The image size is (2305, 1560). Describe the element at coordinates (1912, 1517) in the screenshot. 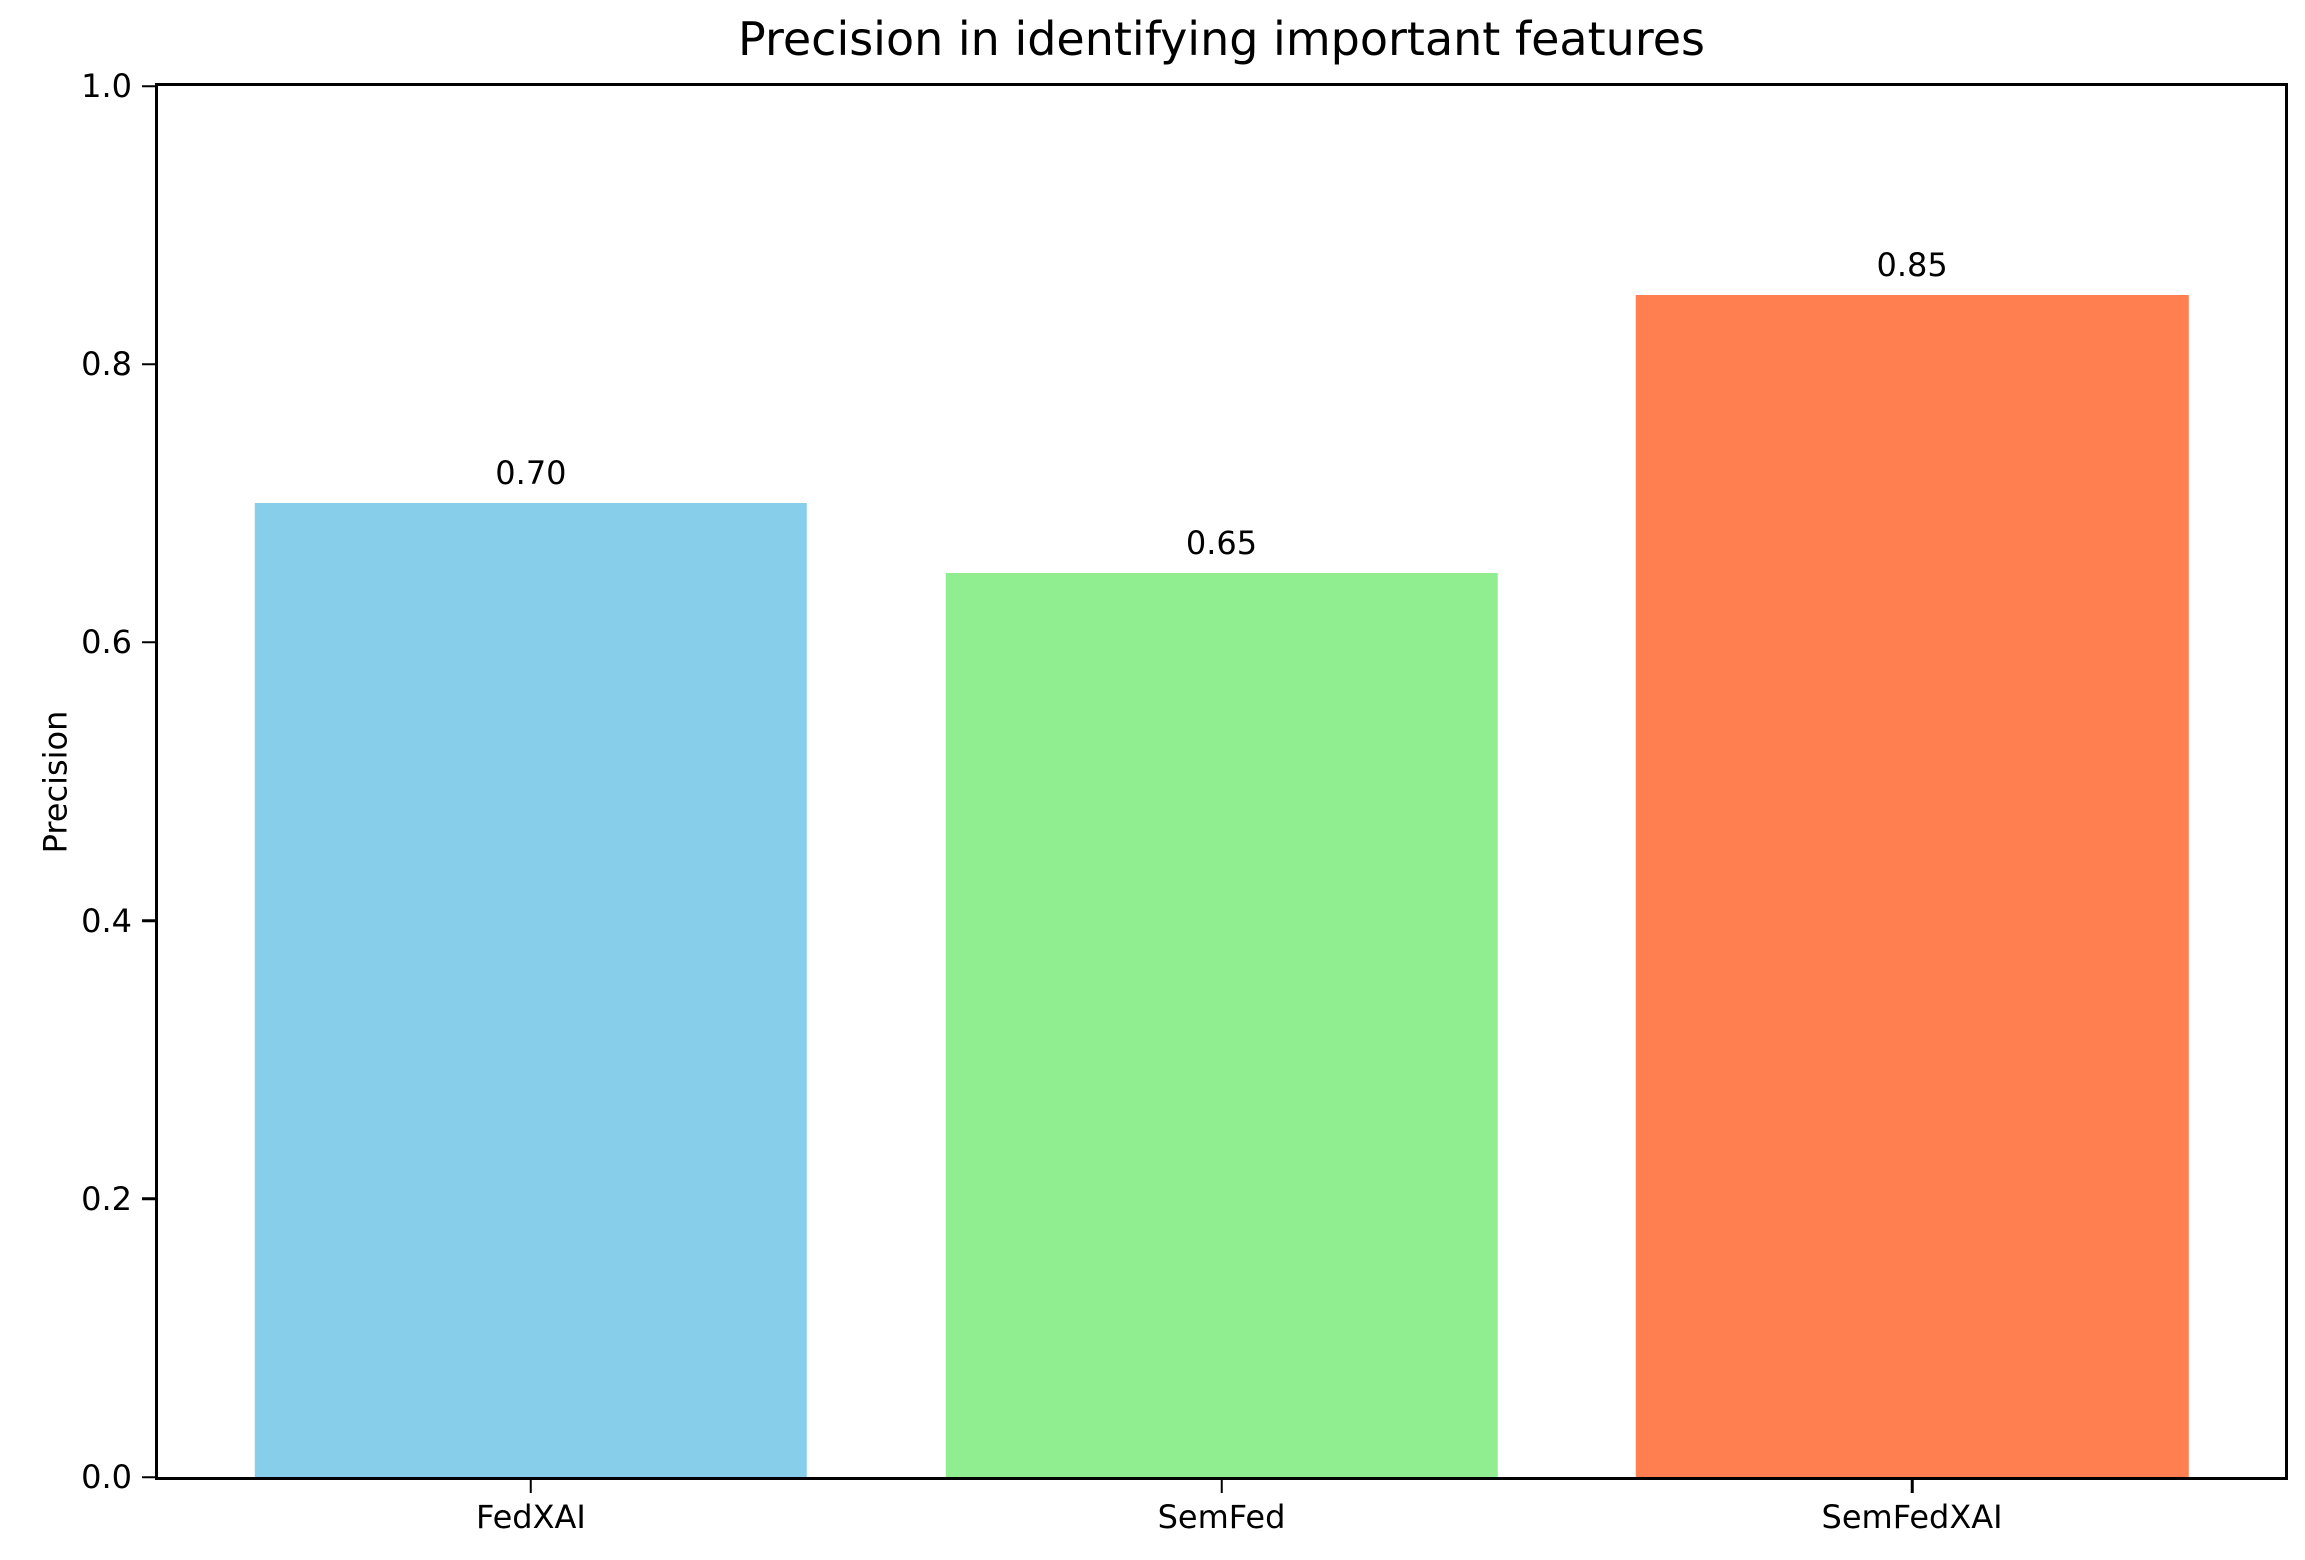

I see `x-tick-label-semfedxai: SemFedXAI` at that location.